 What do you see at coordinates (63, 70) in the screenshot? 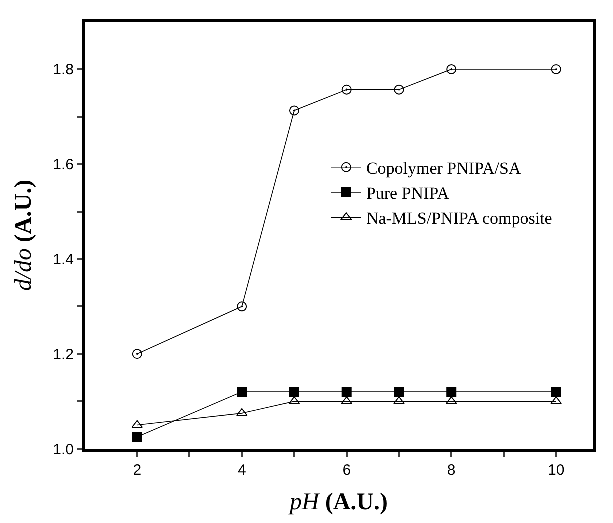
I see `y-tick-label: 1.8` at bounding box center [63, 70].